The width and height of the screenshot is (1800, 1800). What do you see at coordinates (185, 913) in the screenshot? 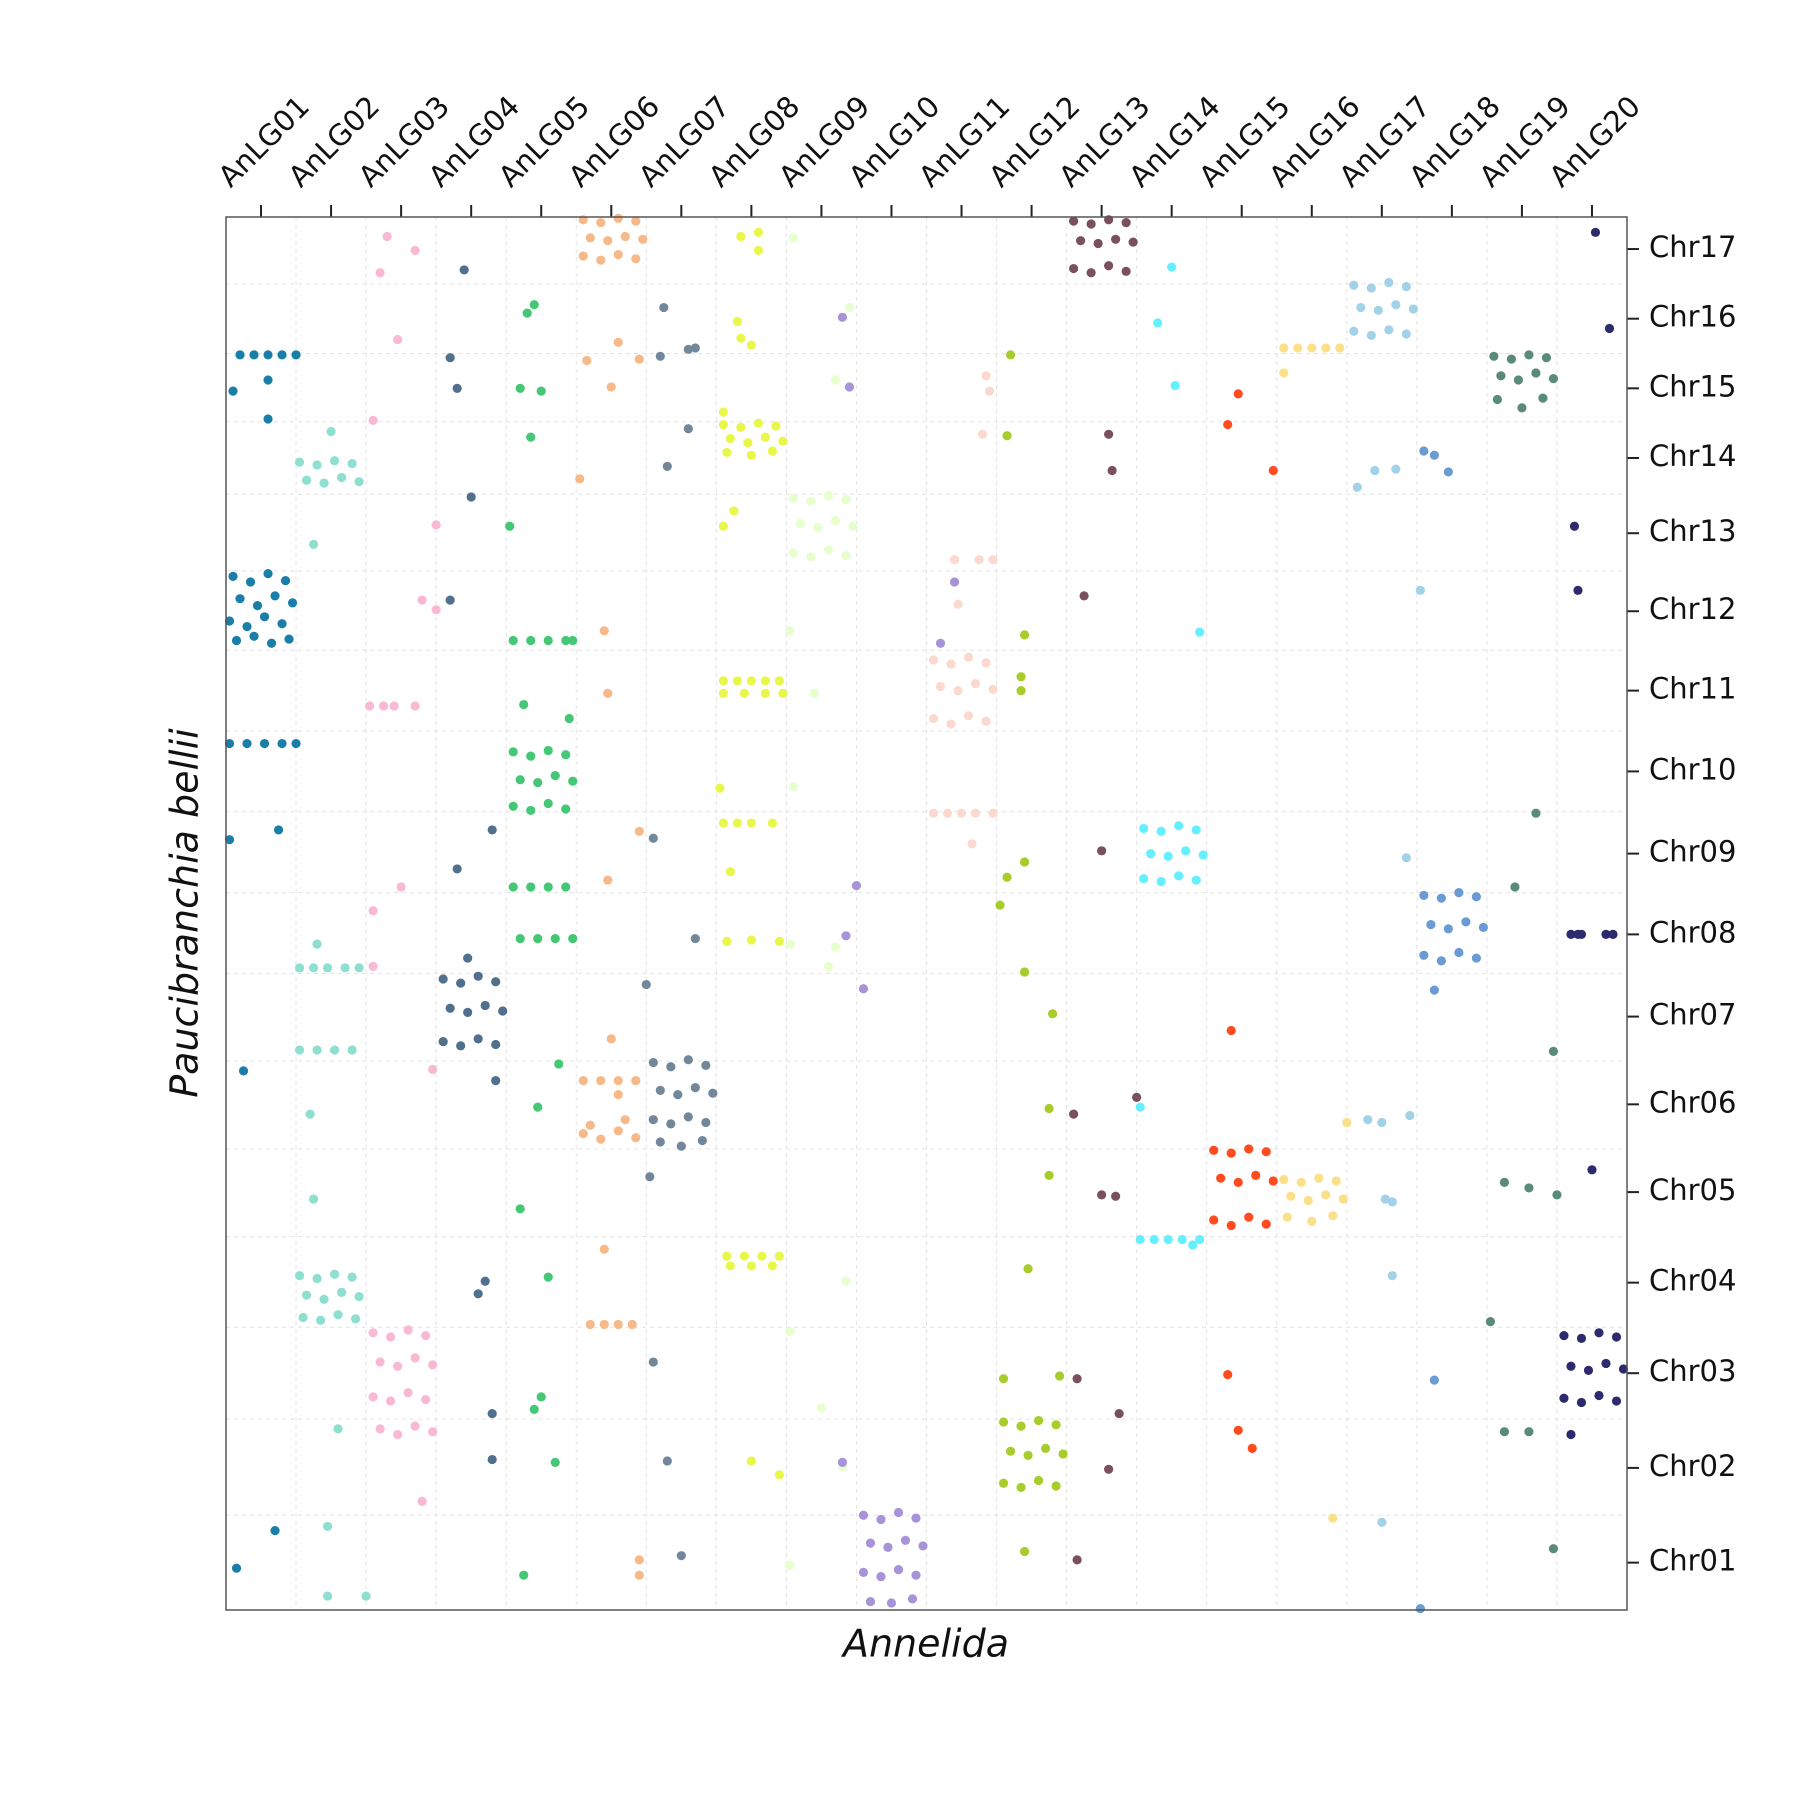
I see `y-axis-label: Paucibranchia bellii` at bounding box center [185, 913].